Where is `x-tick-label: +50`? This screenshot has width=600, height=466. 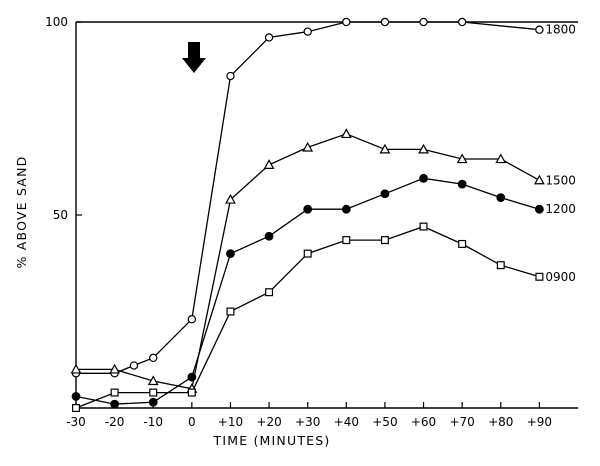 x-tick-label: +50 is located at coordinates (384, 422).